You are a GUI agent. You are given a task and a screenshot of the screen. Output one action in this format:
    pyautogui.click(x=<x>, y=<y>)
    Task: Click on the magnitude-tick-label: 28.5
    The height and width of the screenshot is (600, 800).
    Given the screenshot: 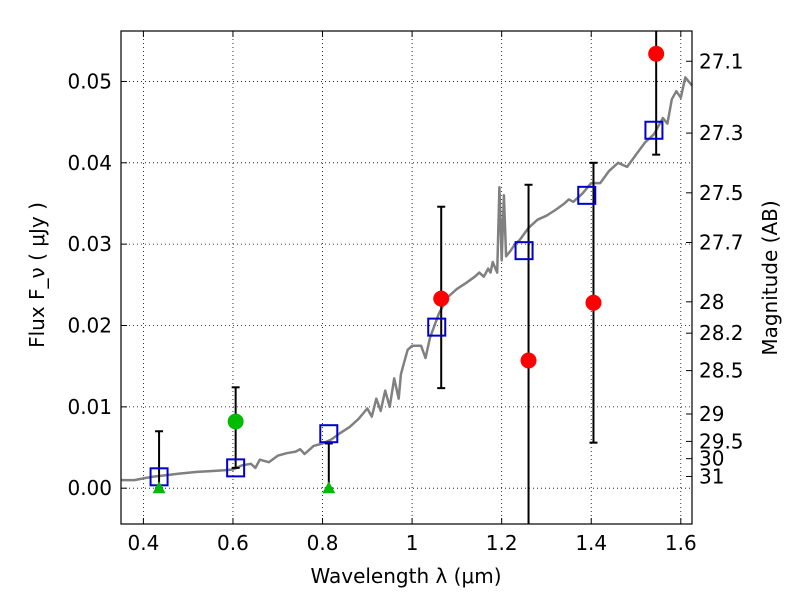 What is the action you would take?
    pyautogui.click(x=721, y=371)
    